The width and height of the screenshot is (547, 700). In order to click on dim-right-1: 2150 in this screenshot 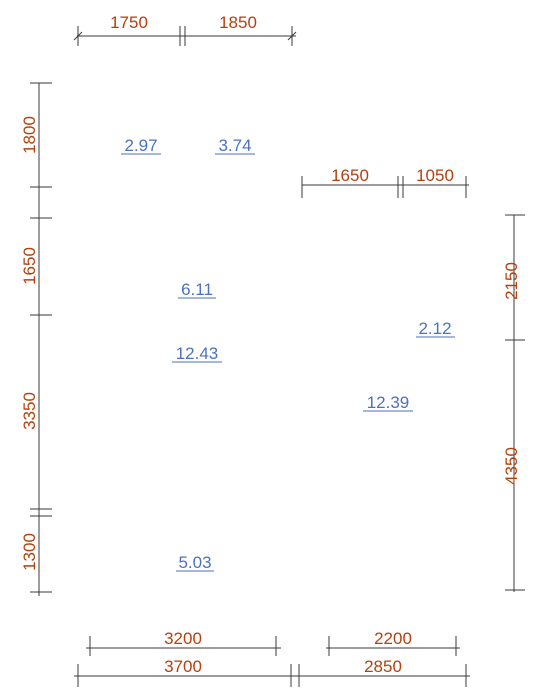, I will do `click(511, 281)`.